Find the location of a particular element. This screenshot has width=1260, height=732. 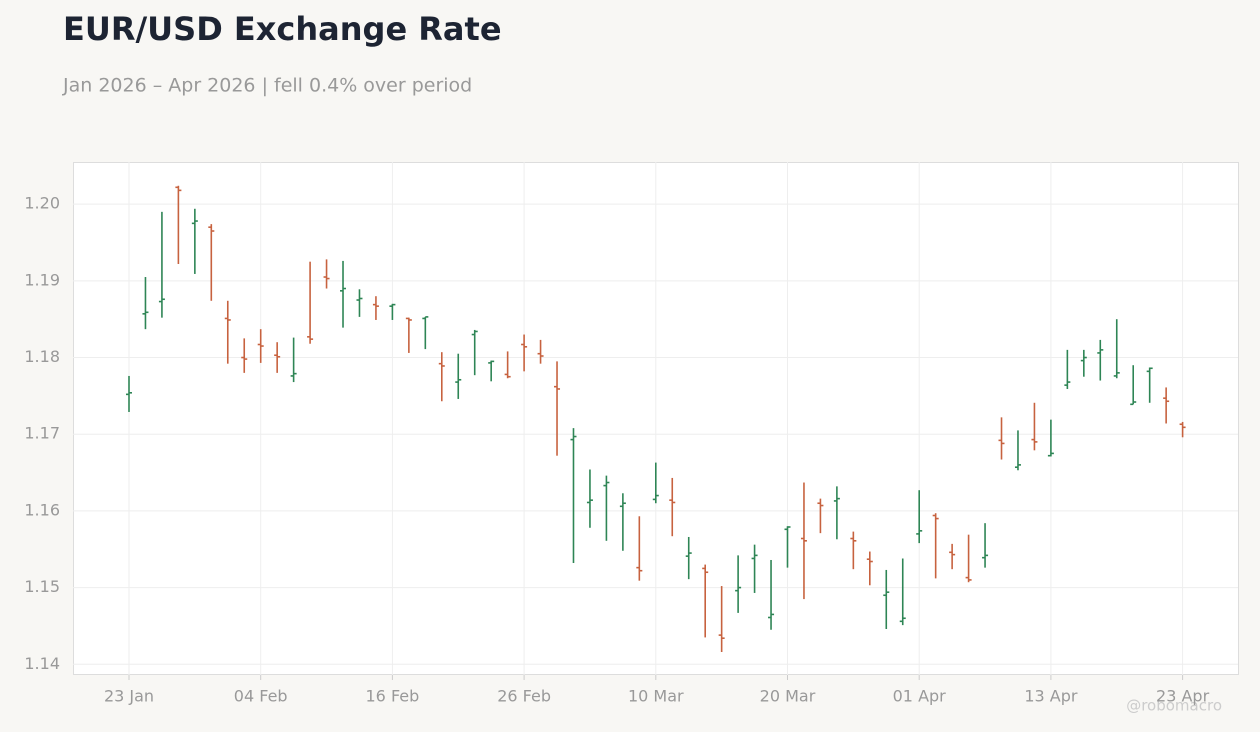

x-tick-label: 13 Apr is located at coordinates (1051, 696).